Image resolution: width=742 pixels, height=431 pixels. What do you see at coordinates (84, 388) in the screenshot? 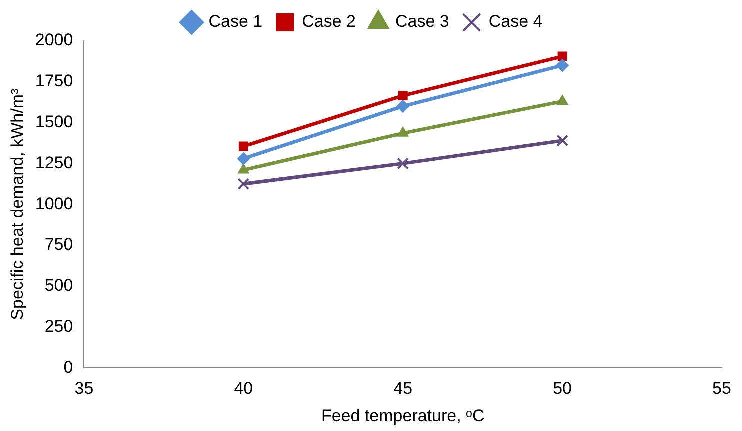
I see `x-tick-label: 35` at bounding box center [84, 388].